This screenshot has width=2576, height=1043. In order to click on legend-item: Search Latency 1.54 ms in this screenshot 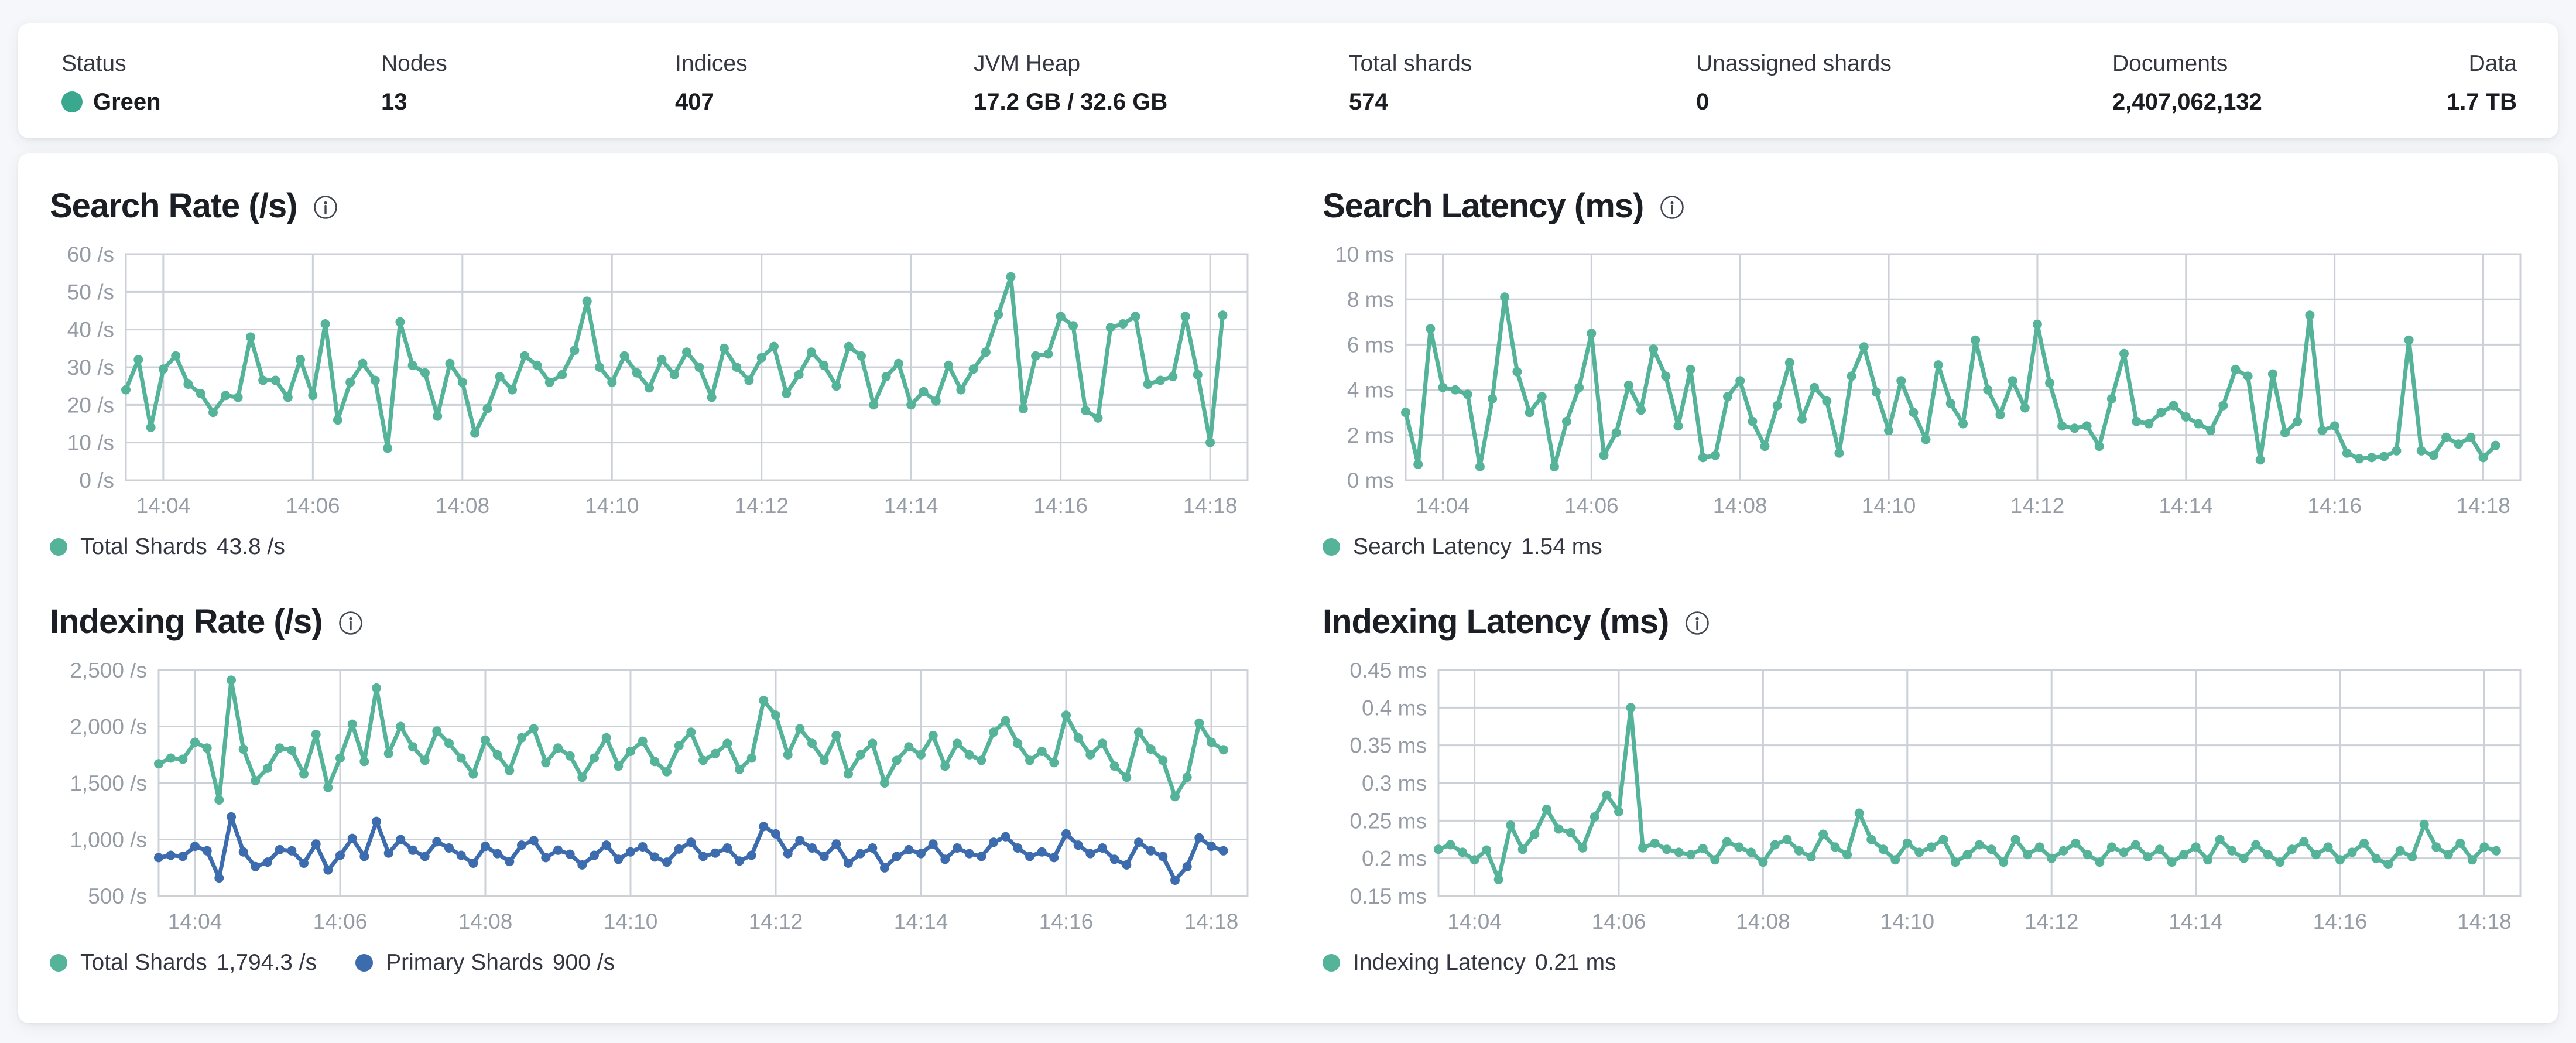, I will do `click(1462, 547)`.